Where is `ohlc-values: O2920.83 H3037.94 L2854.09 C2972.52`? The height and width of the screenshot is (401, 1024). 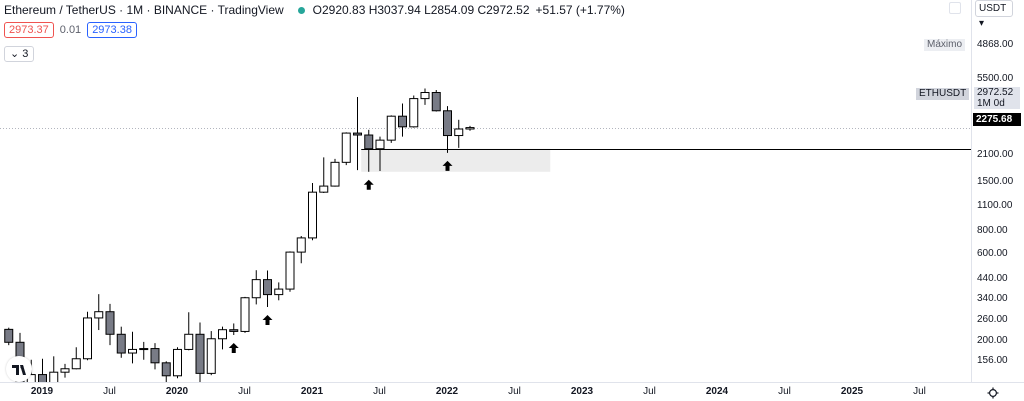 ohlc-values: O2920.83 H3037.94 L2854.09 C2972.52 is located at coordinates (421, 10).